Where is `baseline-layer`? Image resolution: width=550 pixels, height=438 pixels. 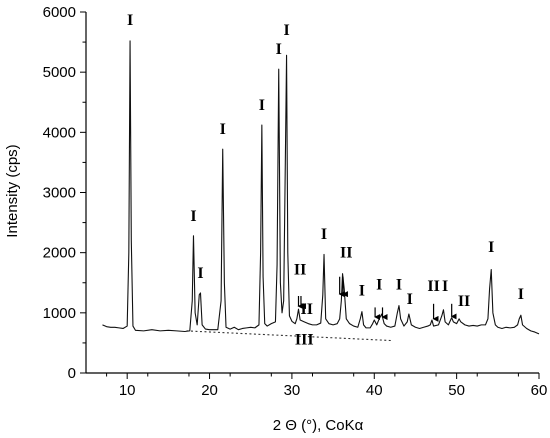
baseline-layer is located at coordinates (288, 336).